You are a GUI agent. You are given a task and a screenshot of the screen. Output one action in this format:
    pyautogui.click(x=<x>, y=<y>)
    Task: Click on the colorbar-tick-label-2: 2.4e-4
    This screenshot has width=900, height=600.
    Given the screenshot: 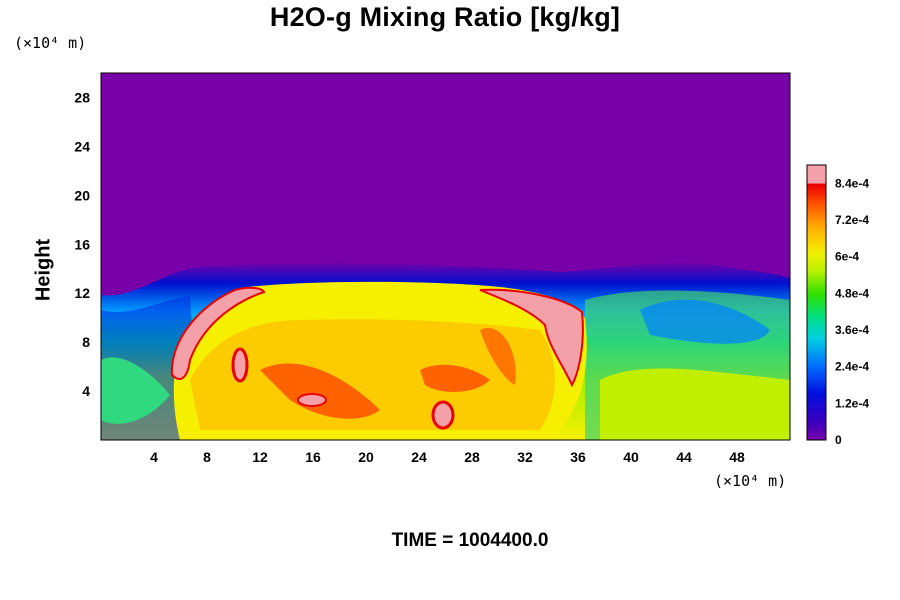 What is the action you would take?
    pyautogui.click(x=852, y=367)
    